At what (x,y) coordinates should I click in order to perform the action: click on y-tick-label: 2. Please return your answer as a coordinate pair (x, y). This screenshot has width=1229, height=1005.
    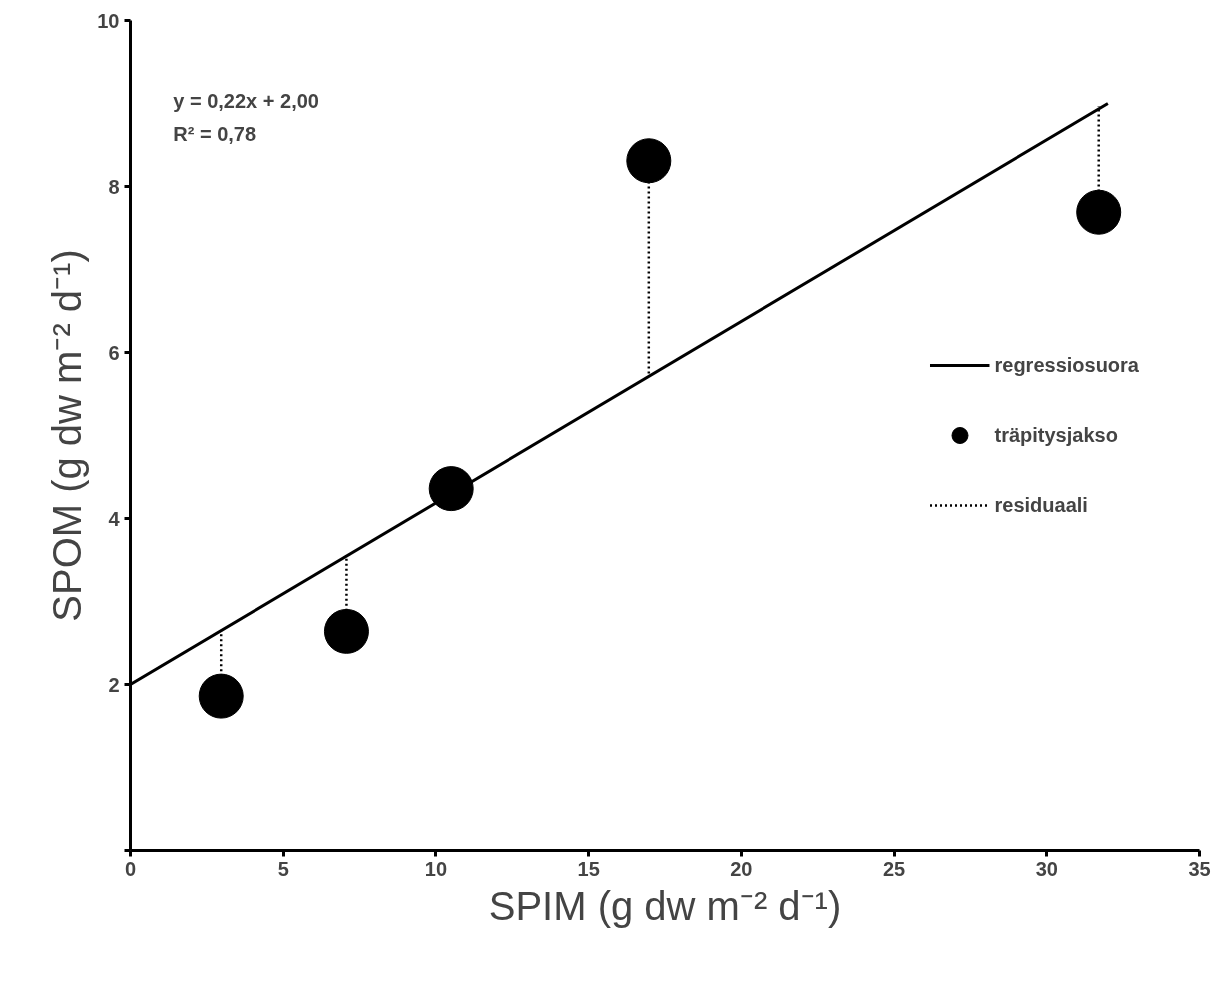
    Looking at the image, I should click on (114, 684).